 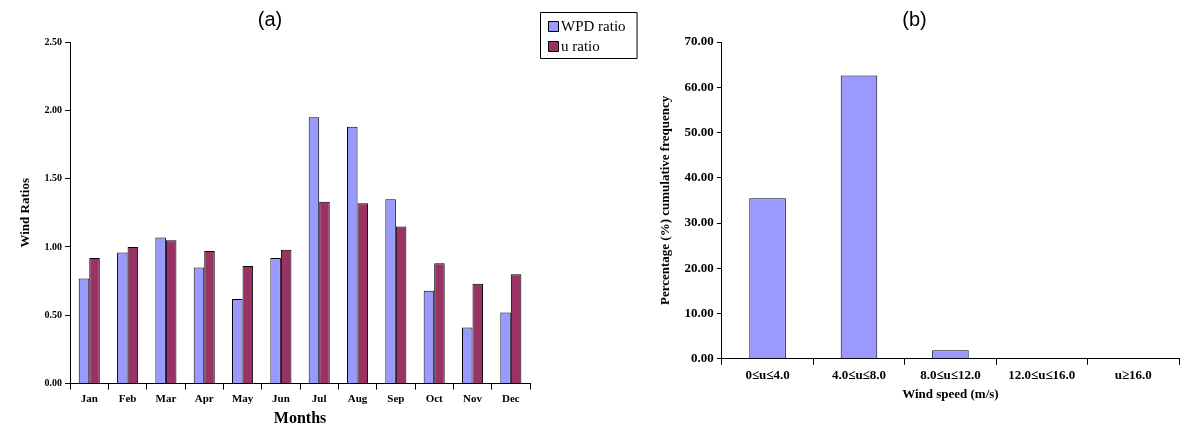 I want to click on x-tick-label: 4.0≤u≤8.0, so click(x=858, y=374).